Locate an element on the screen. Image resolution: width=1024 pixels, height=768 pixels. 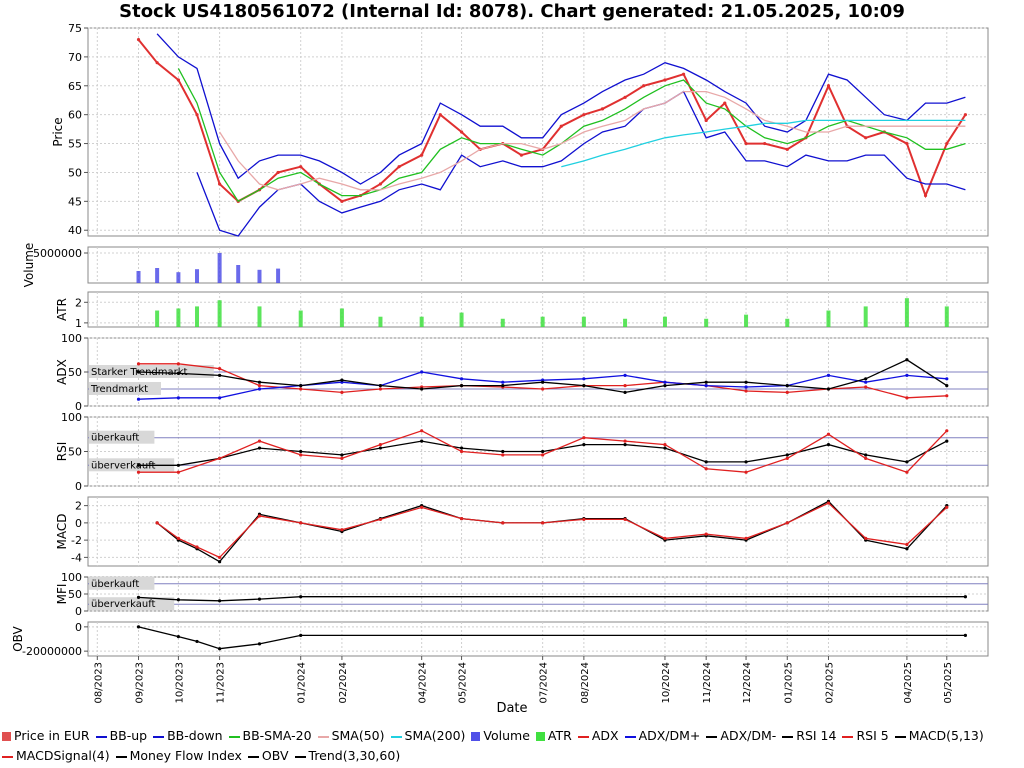
legend-item: MACDSignal(4) is located at coordinates (56, 756).